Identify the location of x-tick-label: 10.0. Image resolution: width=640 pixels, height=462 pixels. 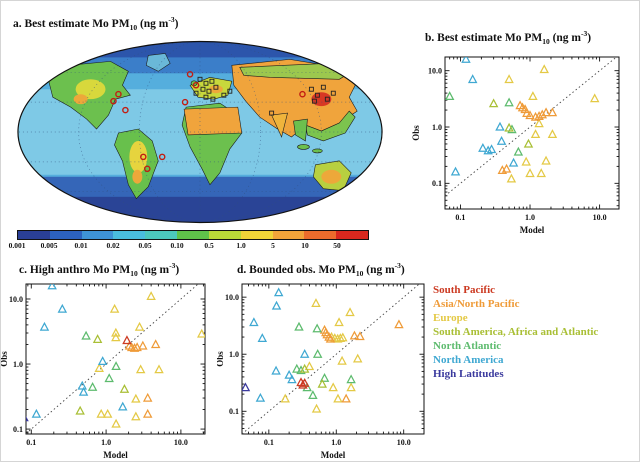
(404, 442).